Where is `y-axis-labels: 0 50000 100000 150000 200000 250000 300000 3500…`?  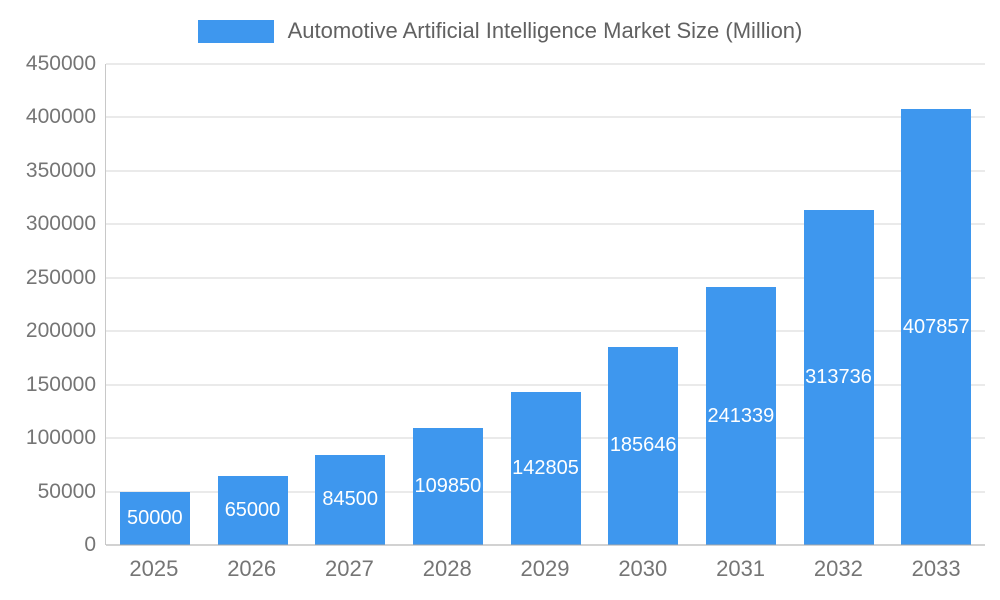
y-axis-labels: 0 50000 100000 150000 200000 250000 300000 3500… is located at coordinates (48, 304).